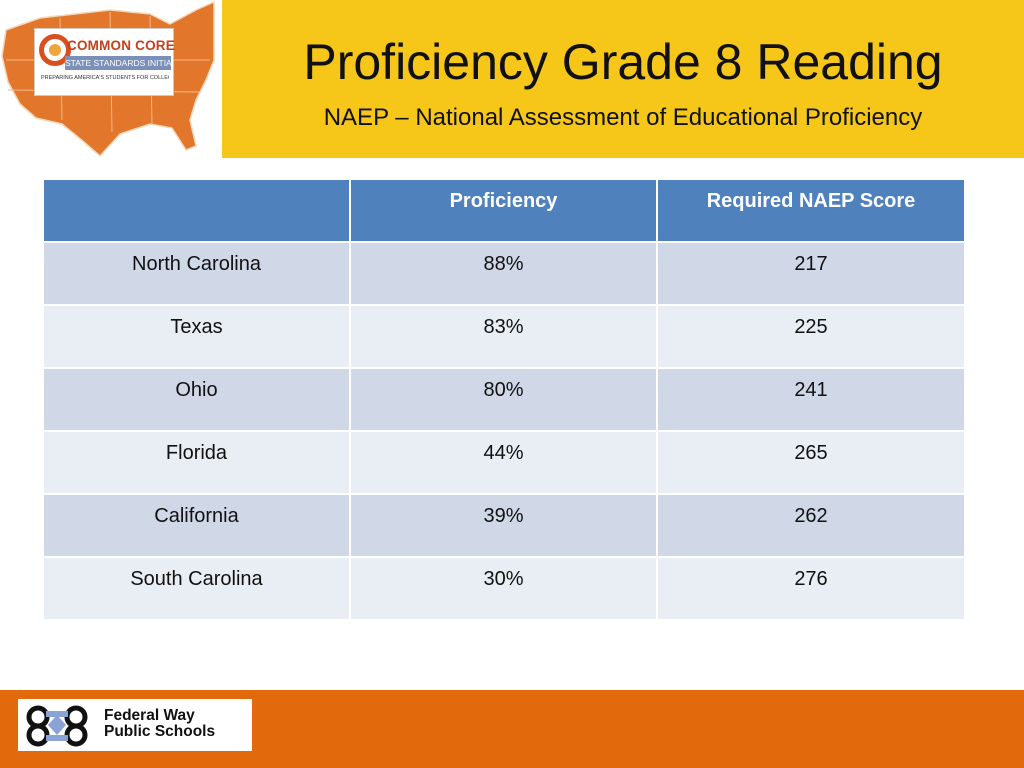 Image resolution: width=1024 pixels, height=768 pixels. I want to click on score-cell: 262, so click(811, 525).